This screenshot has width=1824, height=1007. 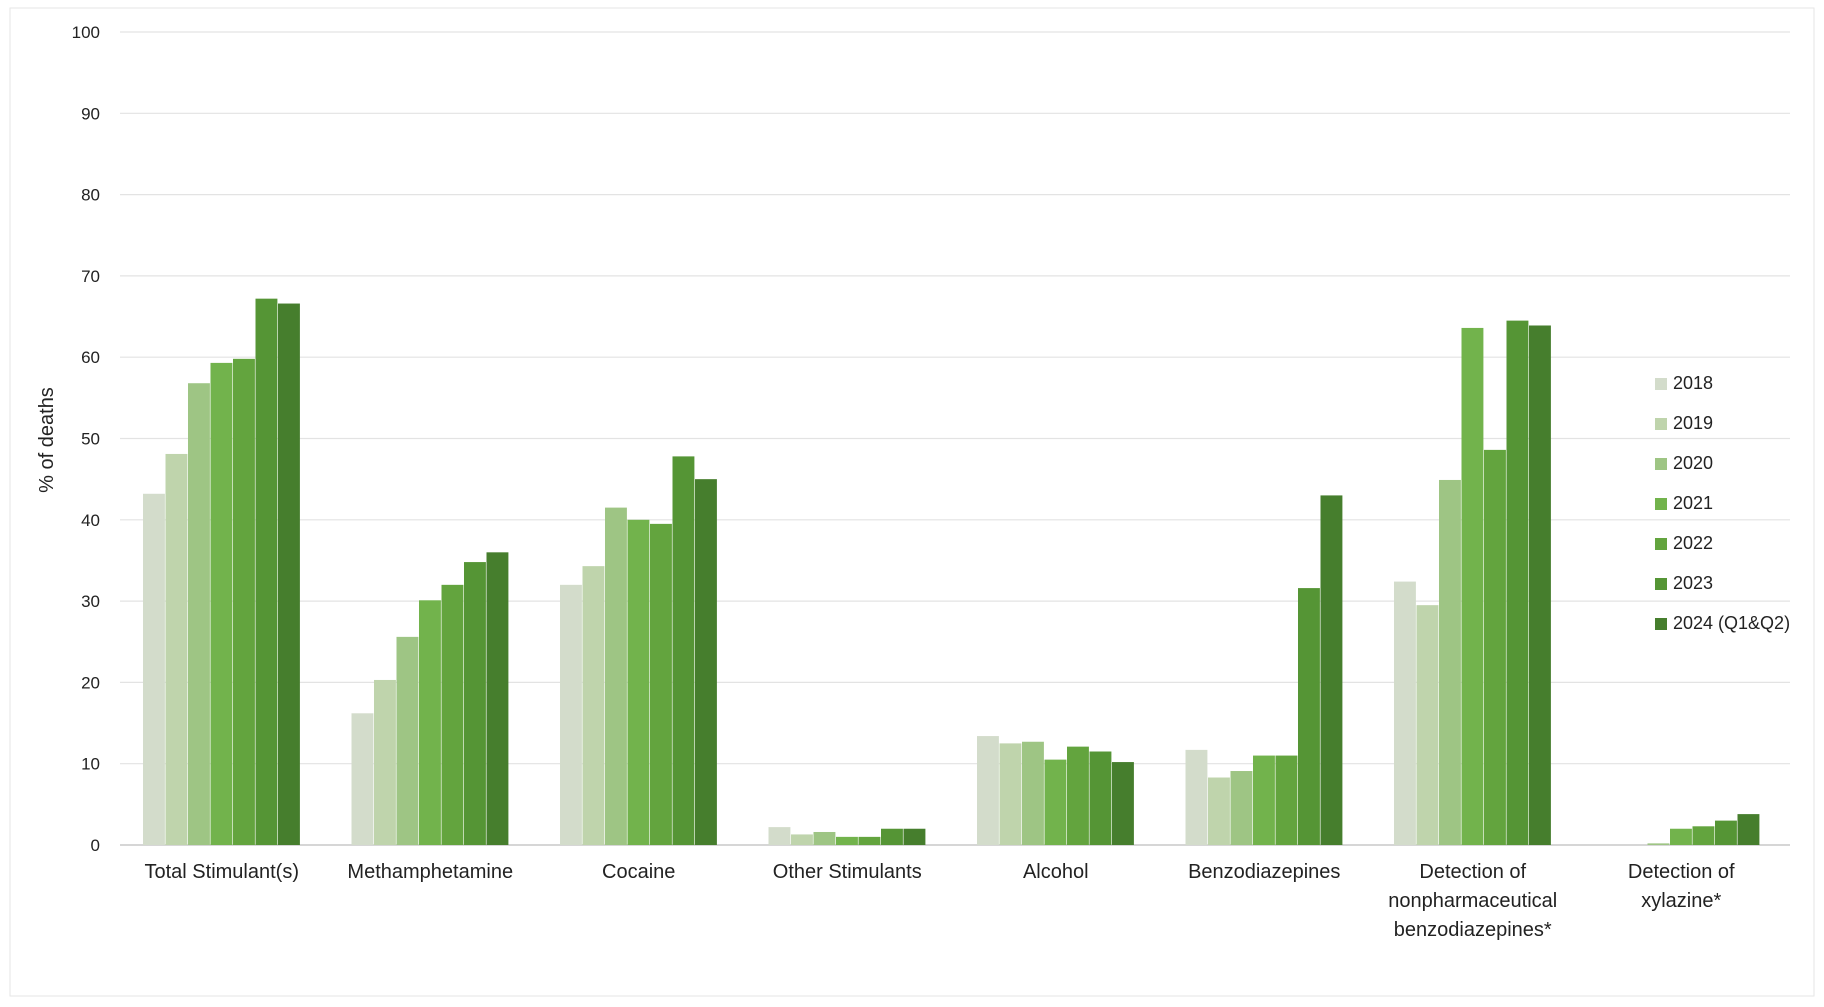 What do you see at coordinates (90, 601) in the screenshot?
I see `y-tick-label: 30` at bounding box center [90, 601].